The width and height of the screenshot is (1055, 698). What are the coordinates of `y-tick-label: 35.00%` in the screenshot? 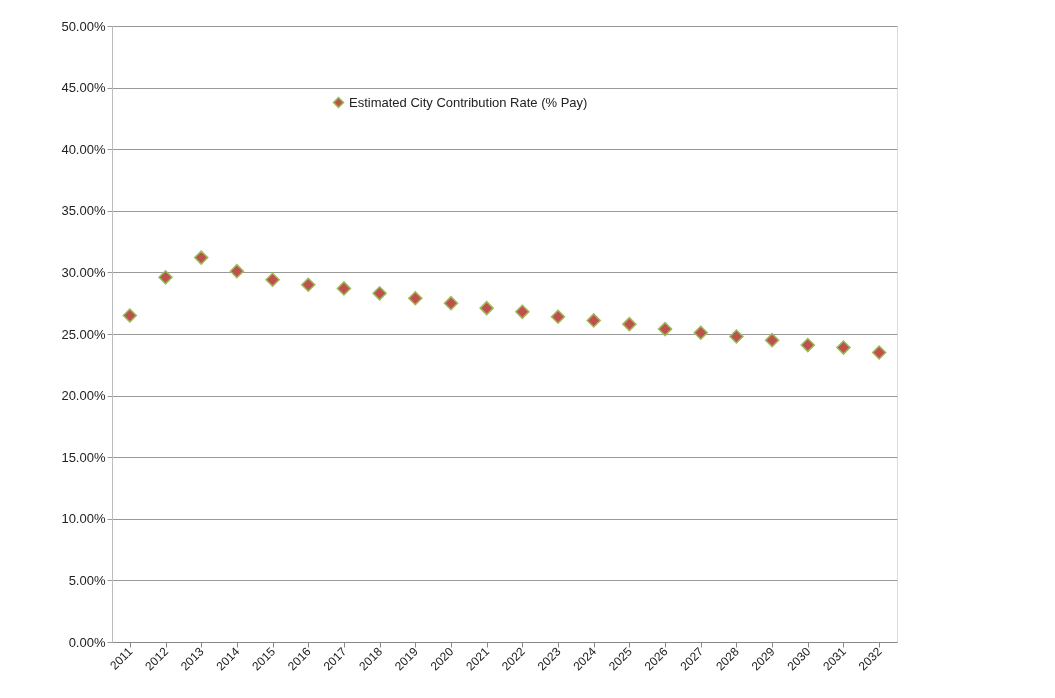 It's located at (83, 211).